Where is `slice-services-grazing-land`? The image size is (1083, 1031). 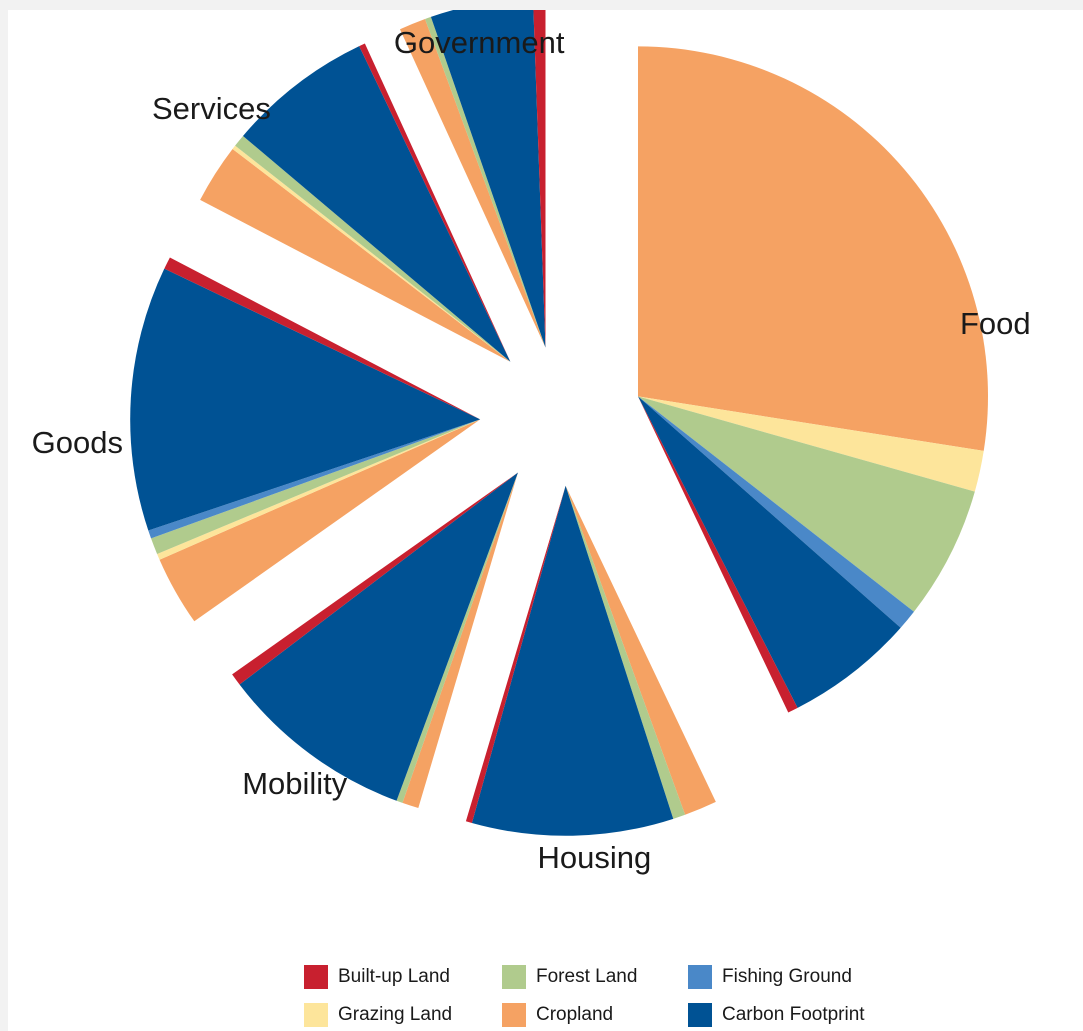 slice-services-grazing-land is located at coordinates (371, 253).